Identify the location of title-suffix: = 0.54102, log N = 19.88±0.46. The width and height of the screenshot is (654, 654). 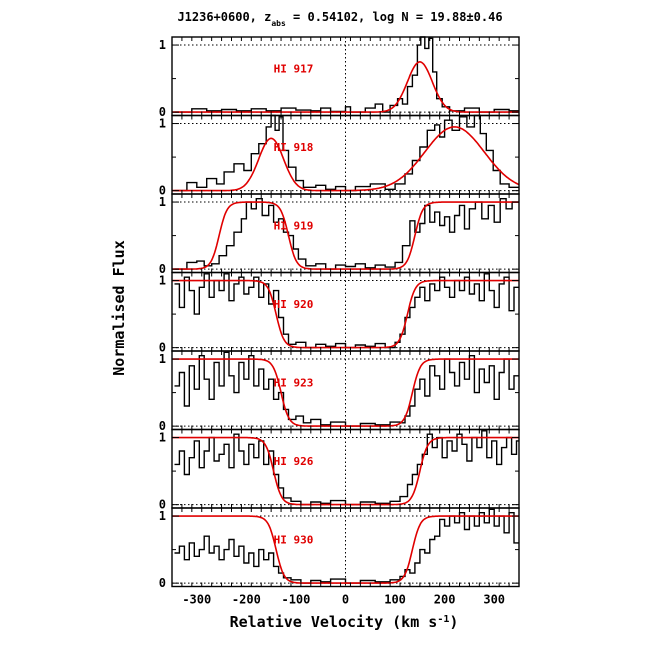
(394, 17).